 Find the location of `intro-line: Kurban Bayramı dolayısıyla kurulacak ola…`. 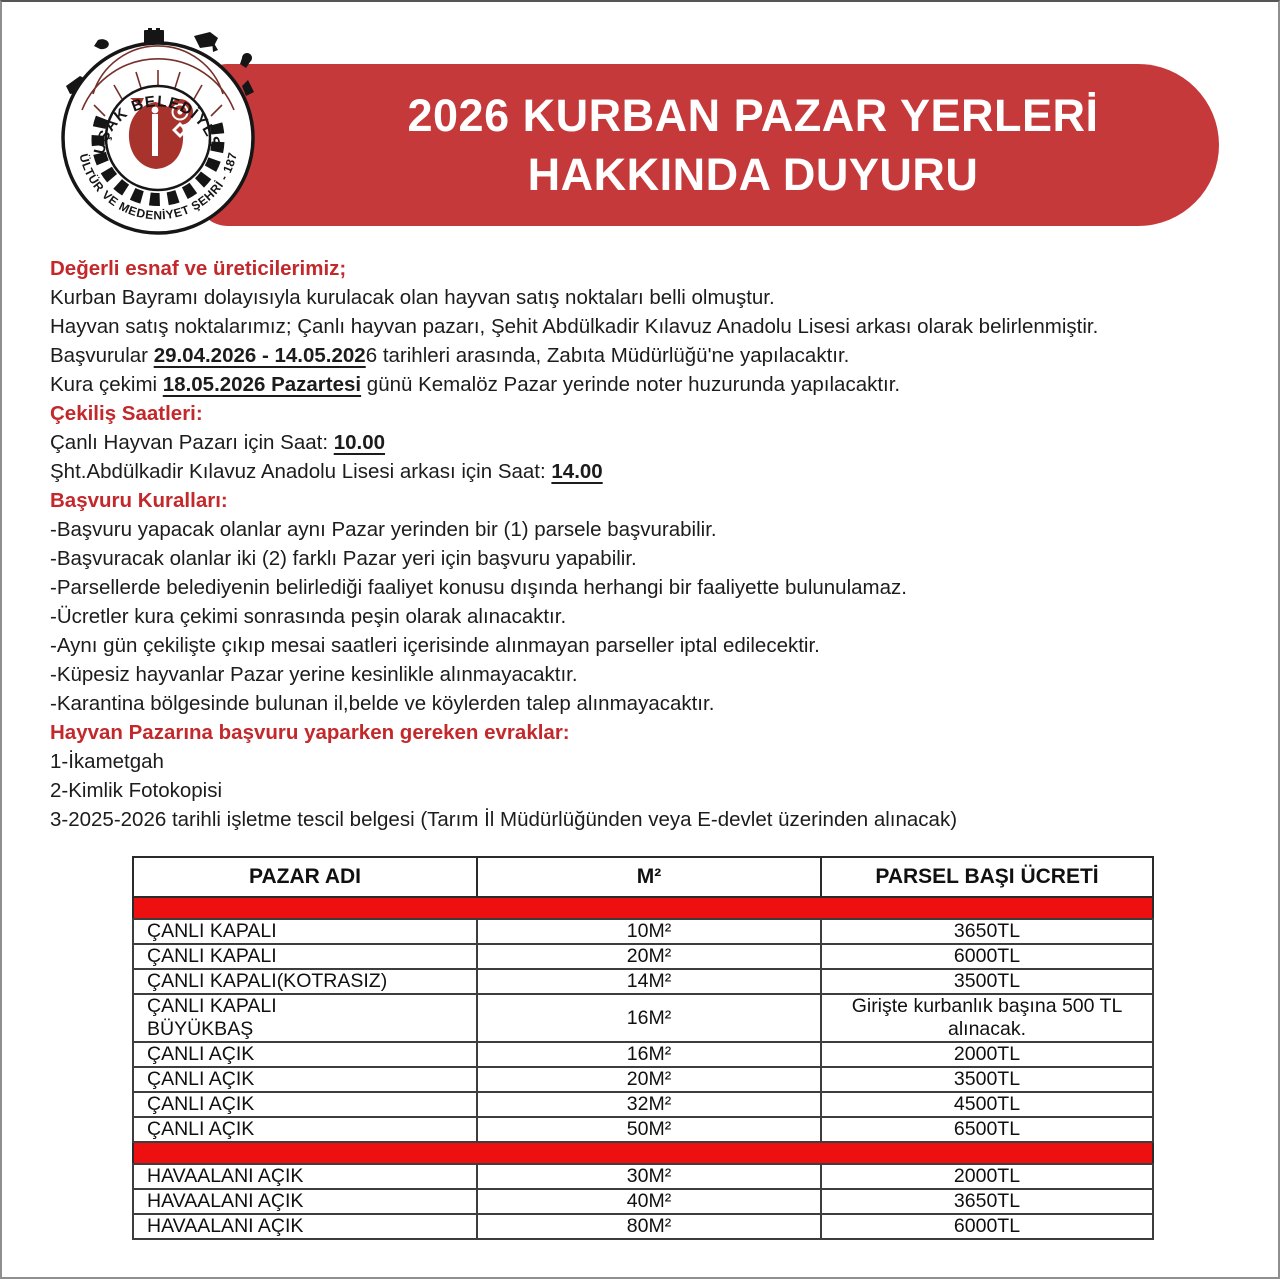

intro-line: Kurban Bayramı dolayısıyla kurulacak ola… is located at coordinates (412, 297).